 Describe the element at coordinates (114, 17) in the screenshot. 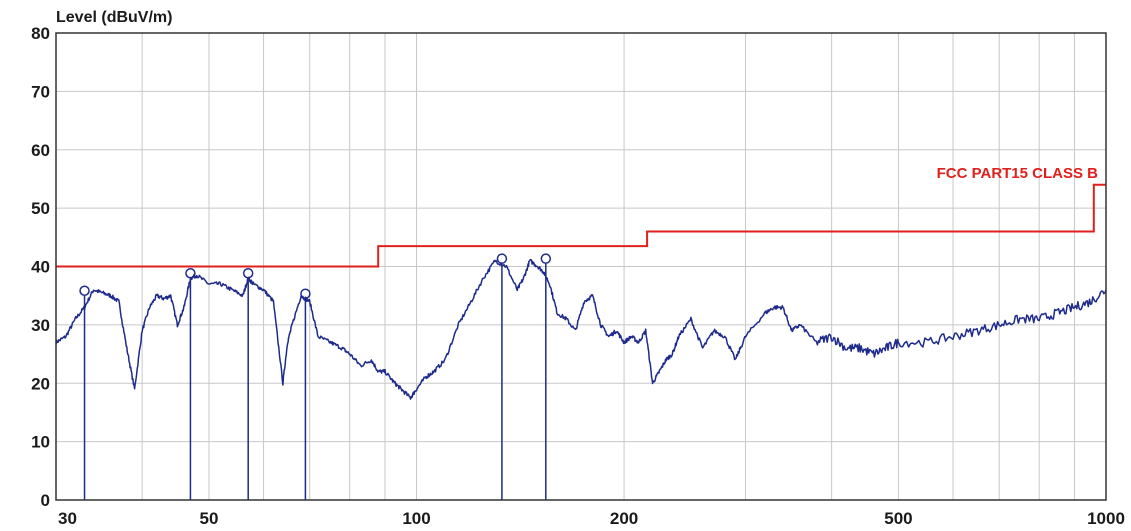

I see `y-axis-label: Level (dBuV/m)` at that location.